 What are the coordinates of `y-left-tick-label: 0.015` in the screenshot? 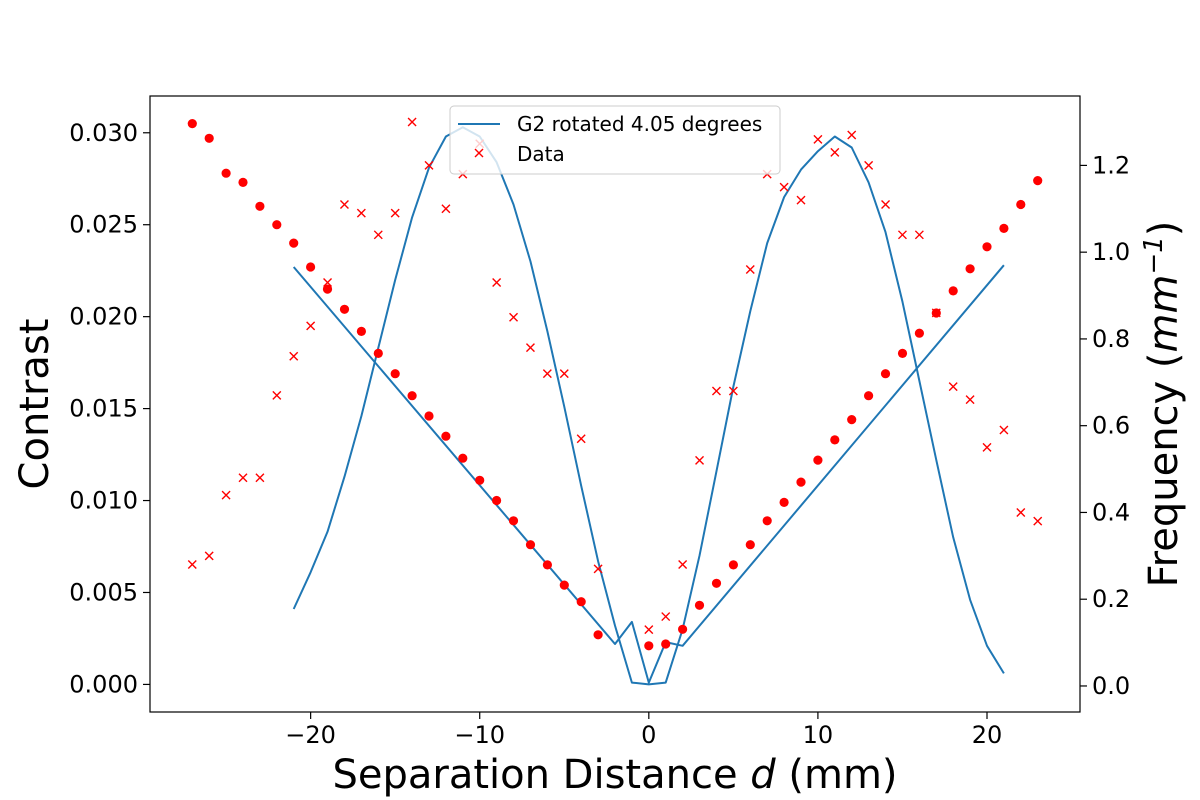 It's located at (103, 409).